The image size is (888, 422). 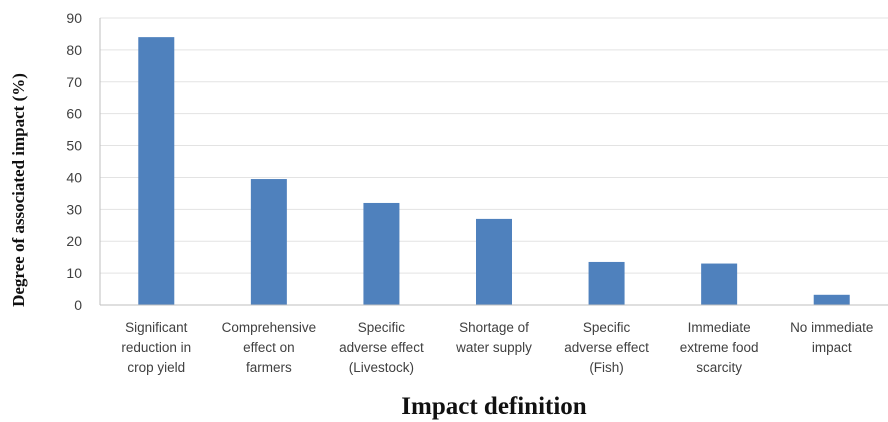 What do you see at coordinates (18, 190) in the screenshot?
I see `y-axis-label: Degree of associated impact (%)` at bounding box center [18, 190].